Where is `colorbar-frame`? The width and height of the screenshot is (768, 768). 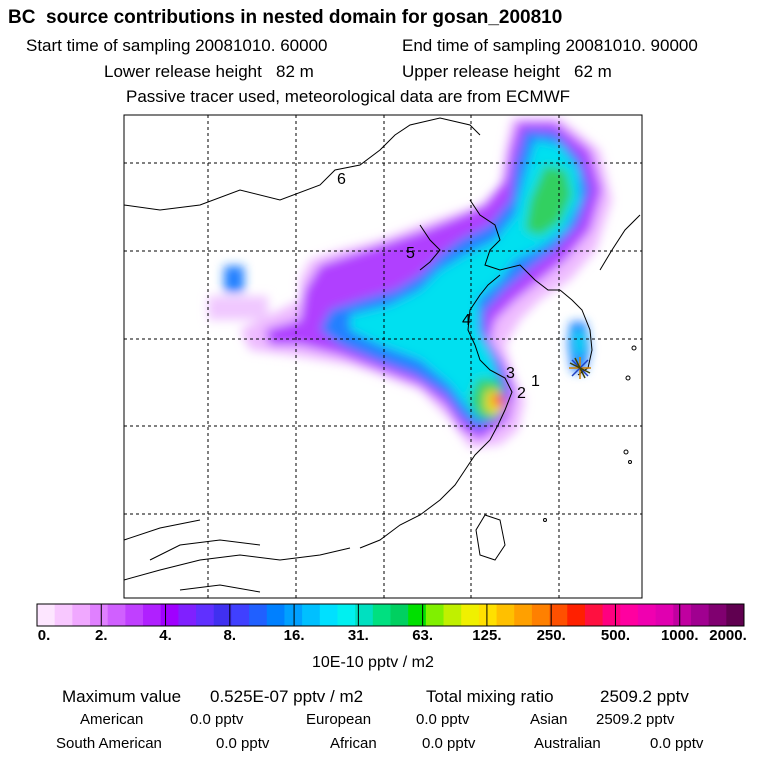 colorbar-frame is located at coordinates (390, 615).